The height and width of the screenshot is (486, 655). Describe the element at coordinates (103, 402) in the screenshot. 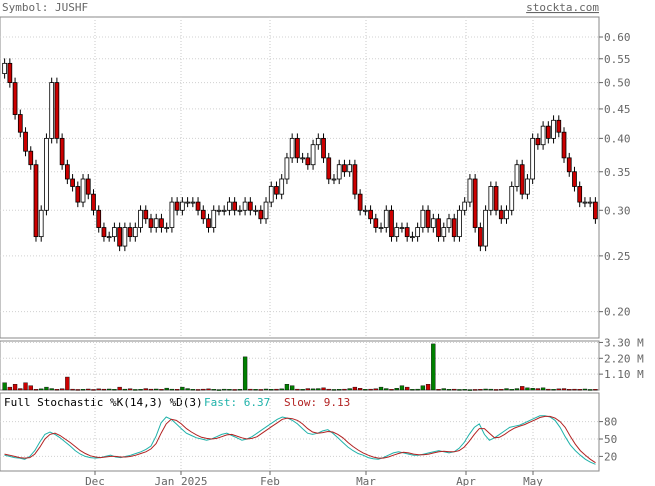

I see `stochastic-title: Full Stochastic %K(14,3) %D(3)` at that location.